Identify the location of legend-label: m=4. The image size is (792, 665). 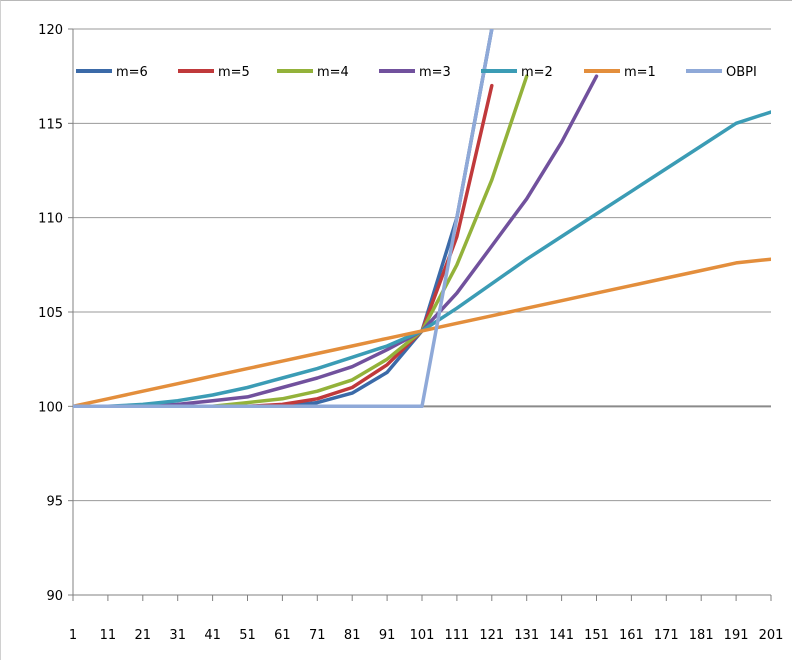
(333, 72).